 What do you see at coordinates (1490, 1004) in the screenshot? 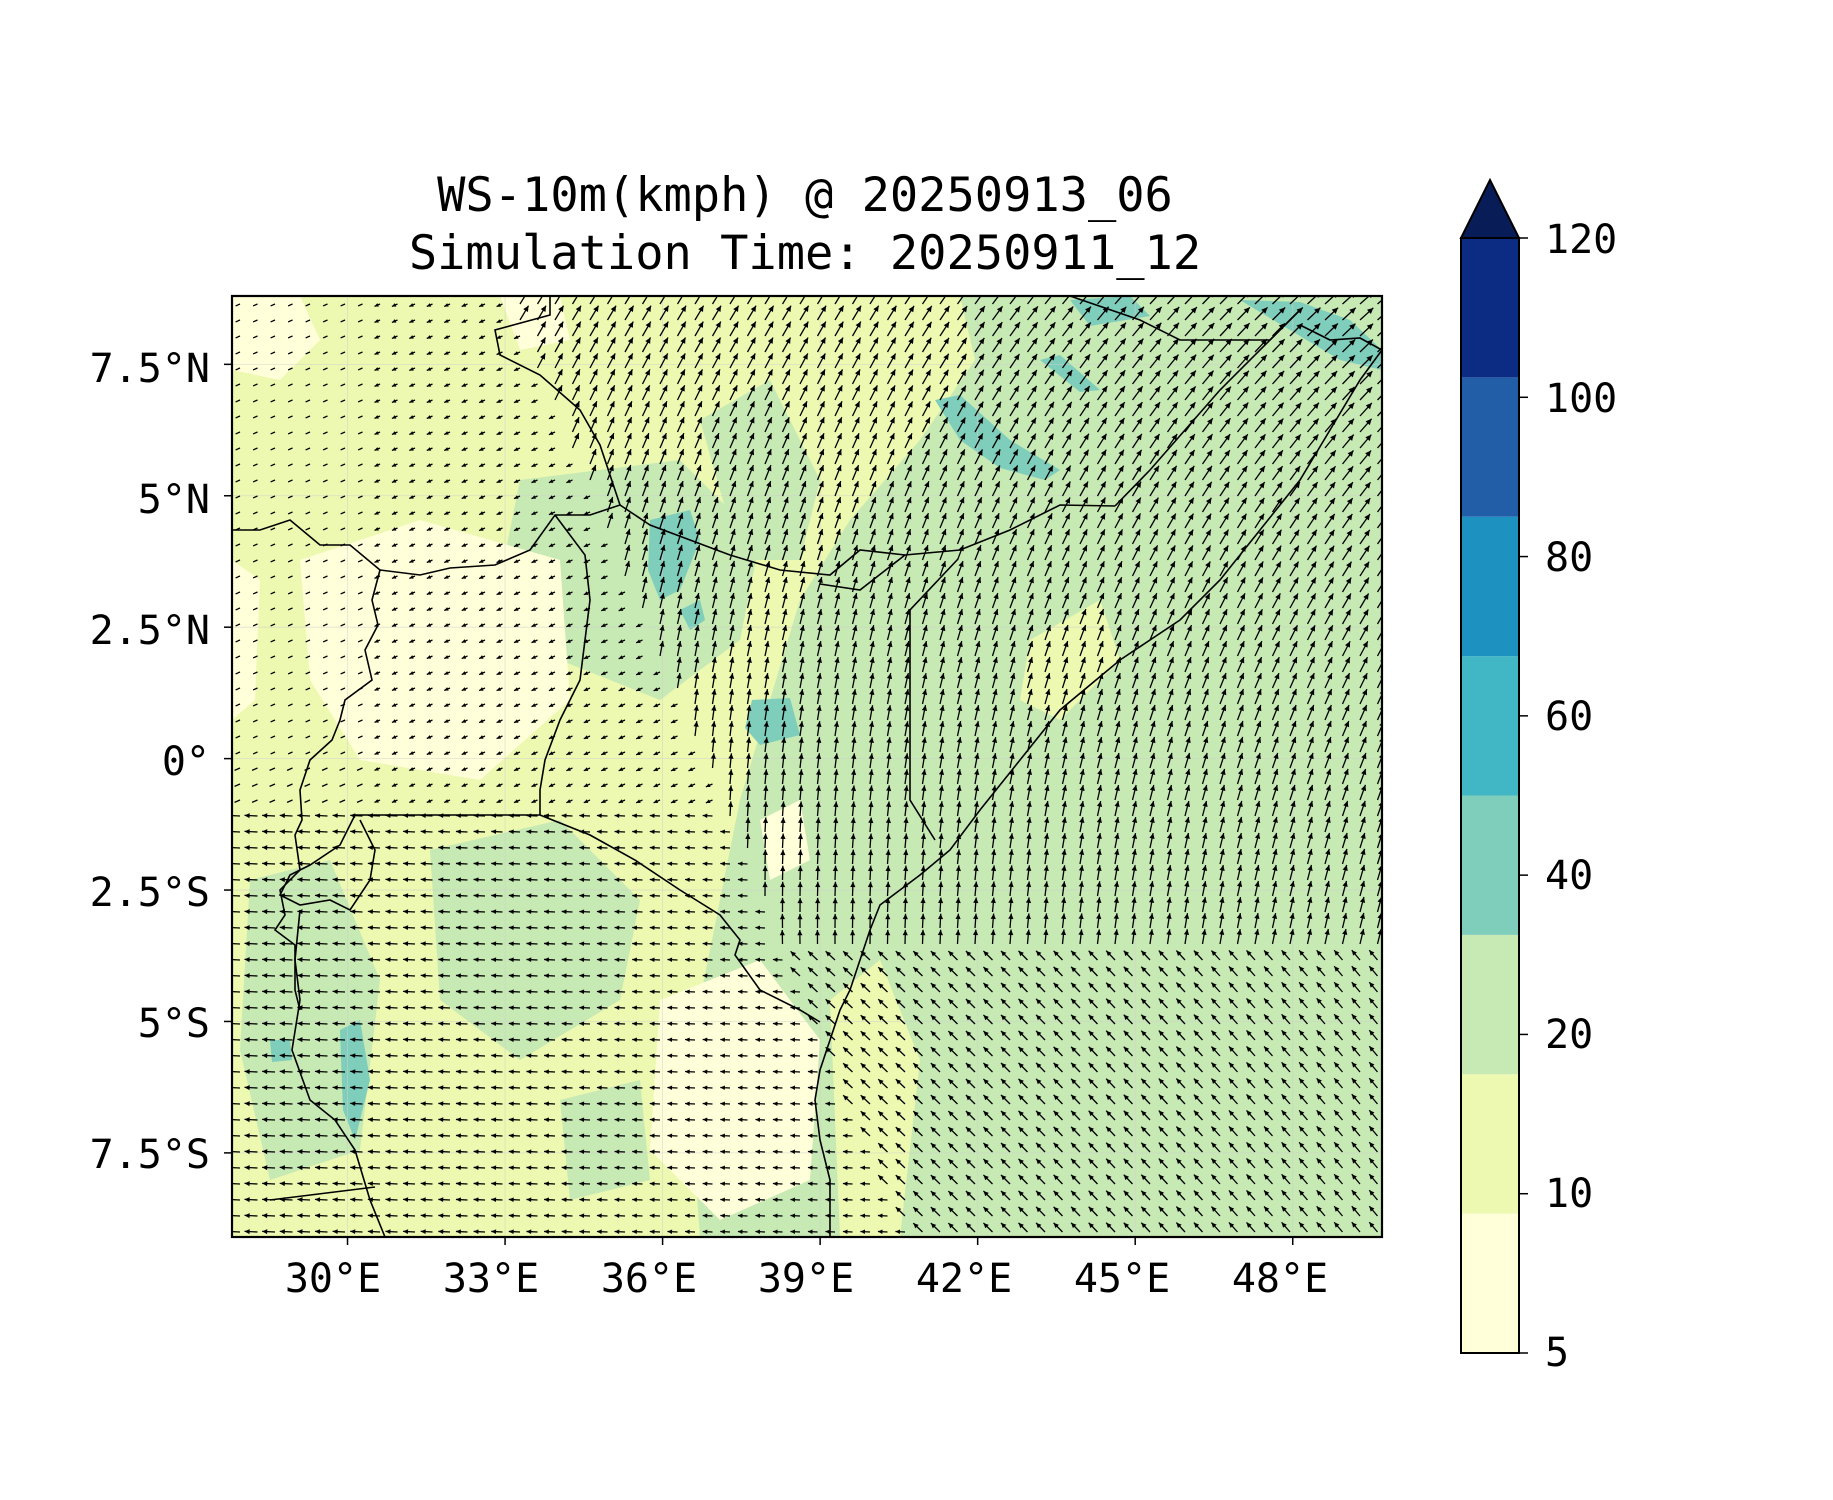
I see `colorbar-segment` at bounding box center [1490, 1004].